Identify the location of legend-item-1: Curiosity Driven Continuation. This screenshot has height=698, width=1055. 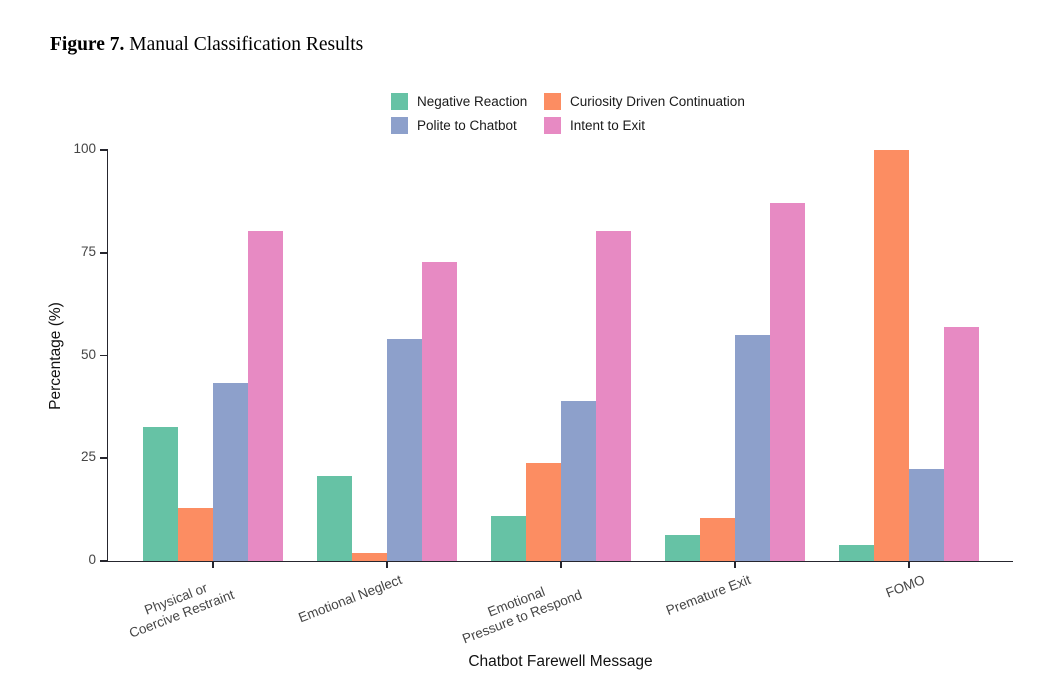
(644, 101).